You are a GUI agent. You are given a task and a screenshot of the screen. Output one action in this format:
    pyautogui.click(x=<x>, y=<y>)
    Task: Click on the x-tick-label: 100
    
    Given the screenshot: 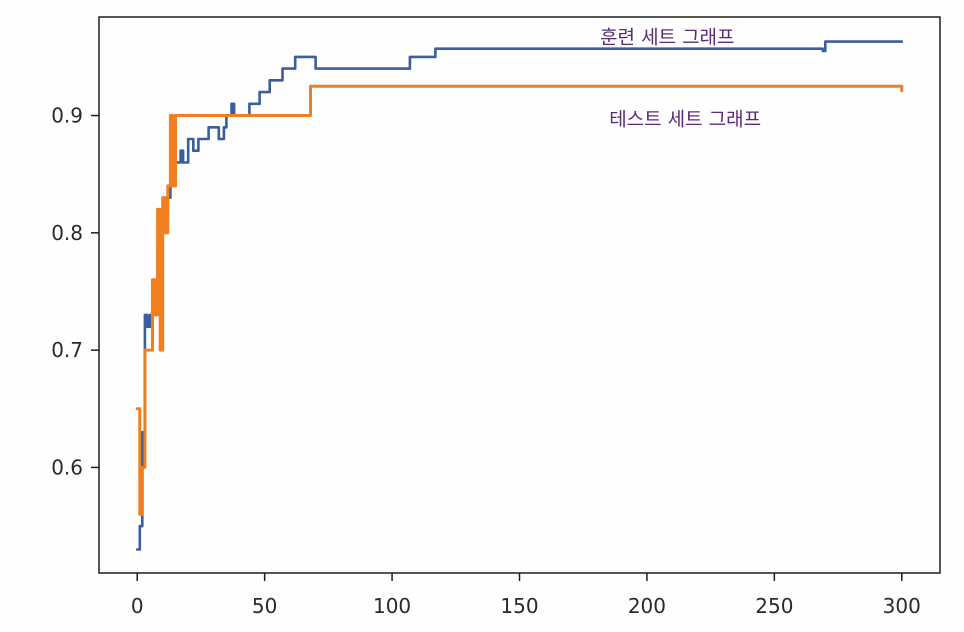 What is the action you would take?
    pyautogui.click(x=392, y=606)
    